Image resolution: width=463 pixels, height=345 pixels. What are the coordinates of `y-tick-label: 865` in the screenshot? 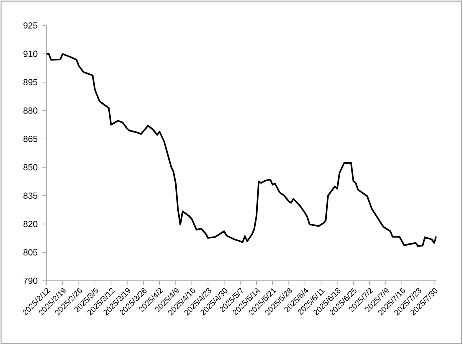 It's located at (31, 139).